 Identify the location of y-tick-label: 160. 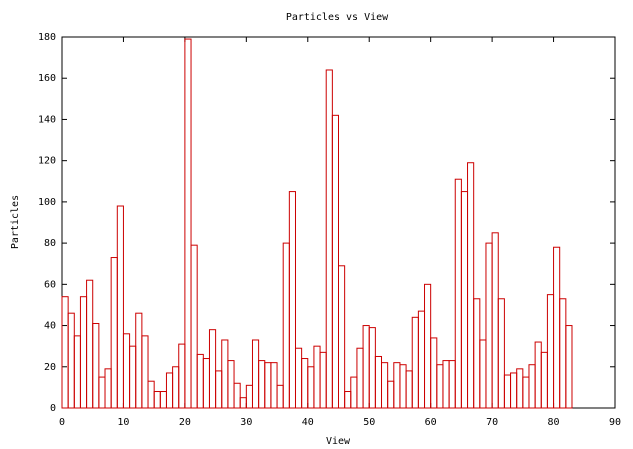
(47, 78).